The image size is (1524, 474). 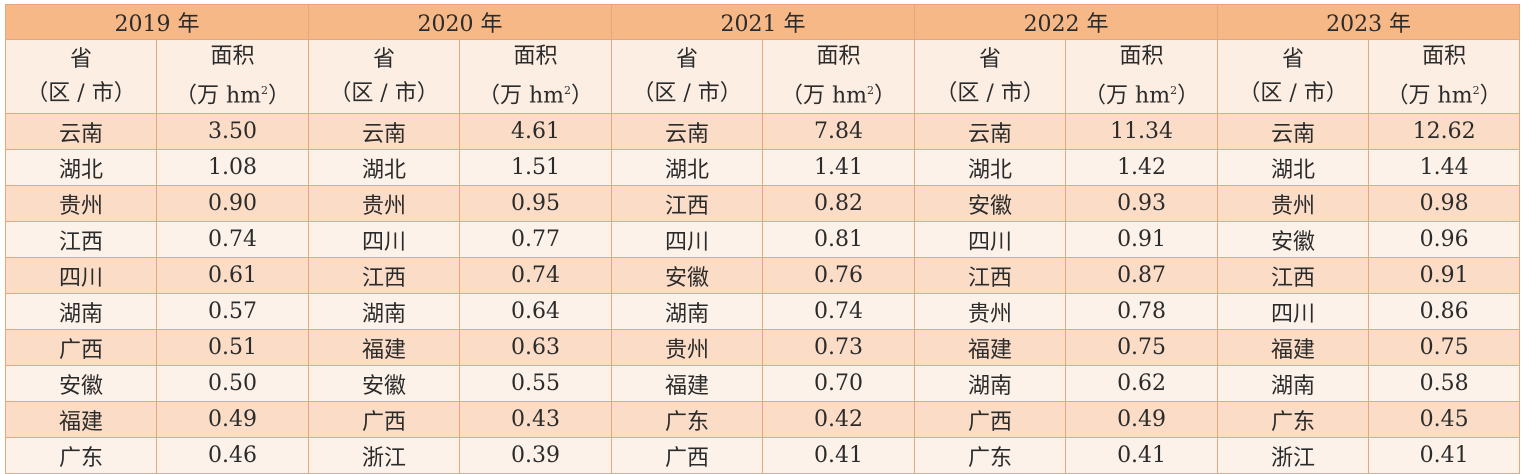 What do you see at coordinates (1444, 420) in the screenshot?
I see `area-cell: 0.45` at bounding box center [1444, 420].